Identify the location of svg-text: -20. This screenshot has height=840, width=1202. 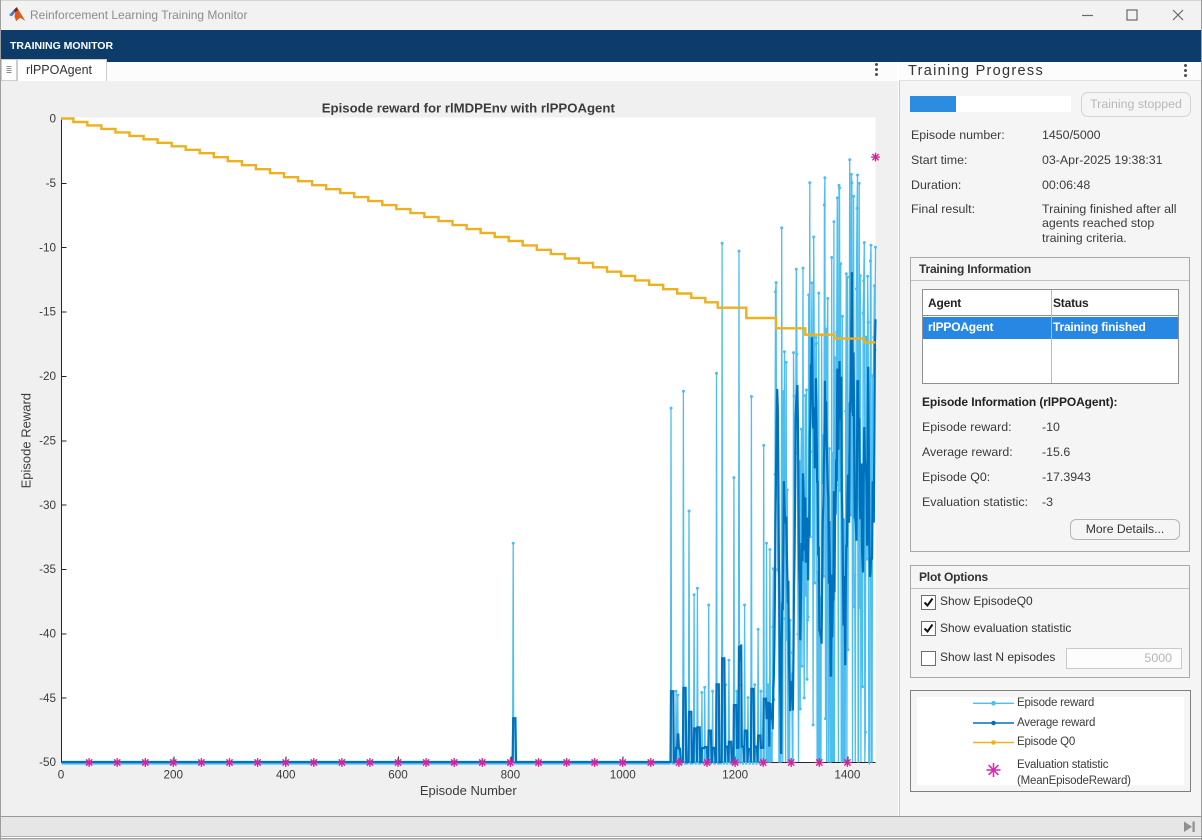
(47, 376).